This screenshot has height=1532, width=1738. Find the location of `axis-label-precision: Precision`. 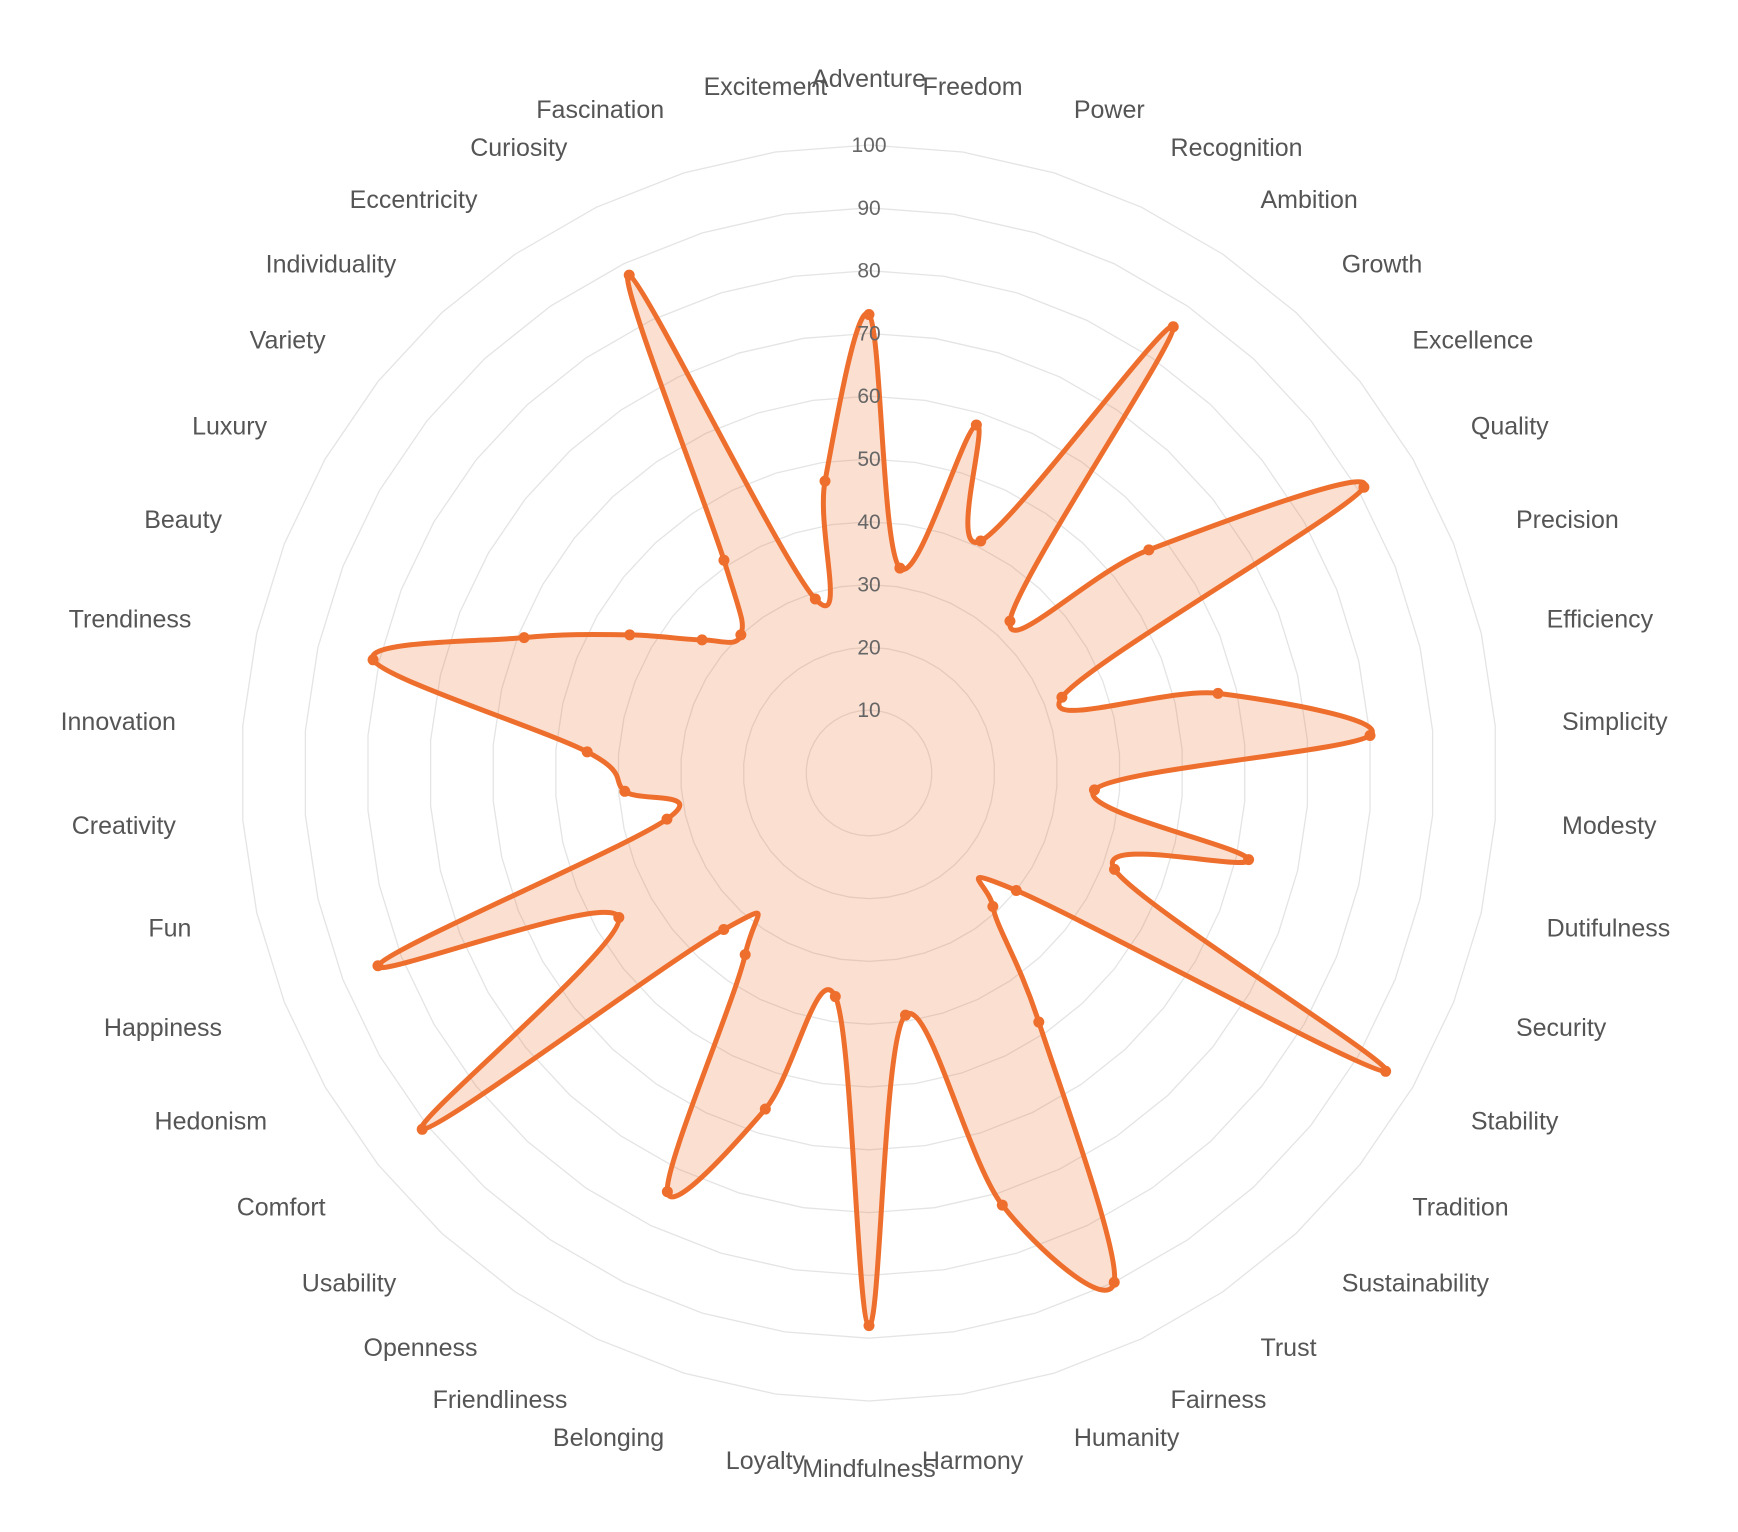

axis-label-precision: Precision is located at coordinates (1567, 520).